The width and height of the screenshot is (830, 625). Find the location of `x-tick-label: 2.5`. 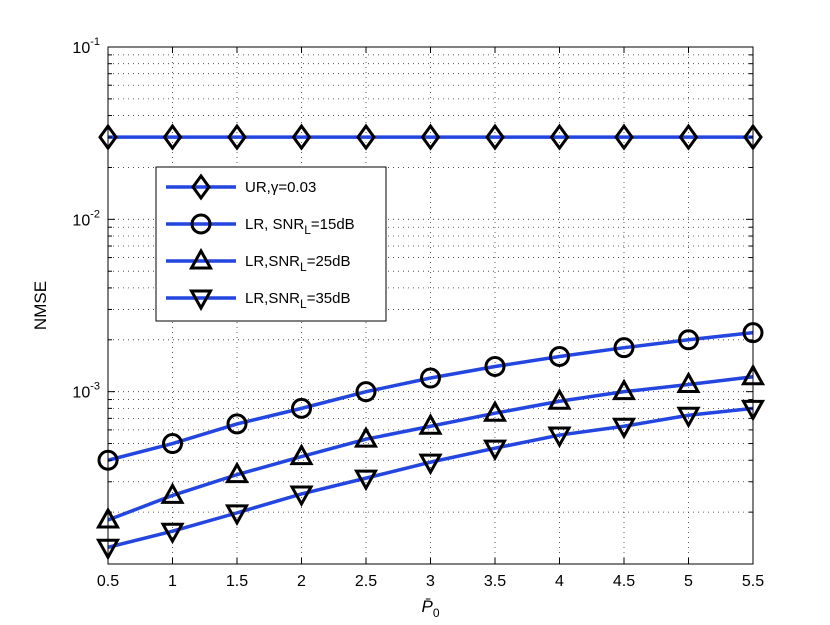

x-tick-label: 2.5 is located at coordinates (366, 581).